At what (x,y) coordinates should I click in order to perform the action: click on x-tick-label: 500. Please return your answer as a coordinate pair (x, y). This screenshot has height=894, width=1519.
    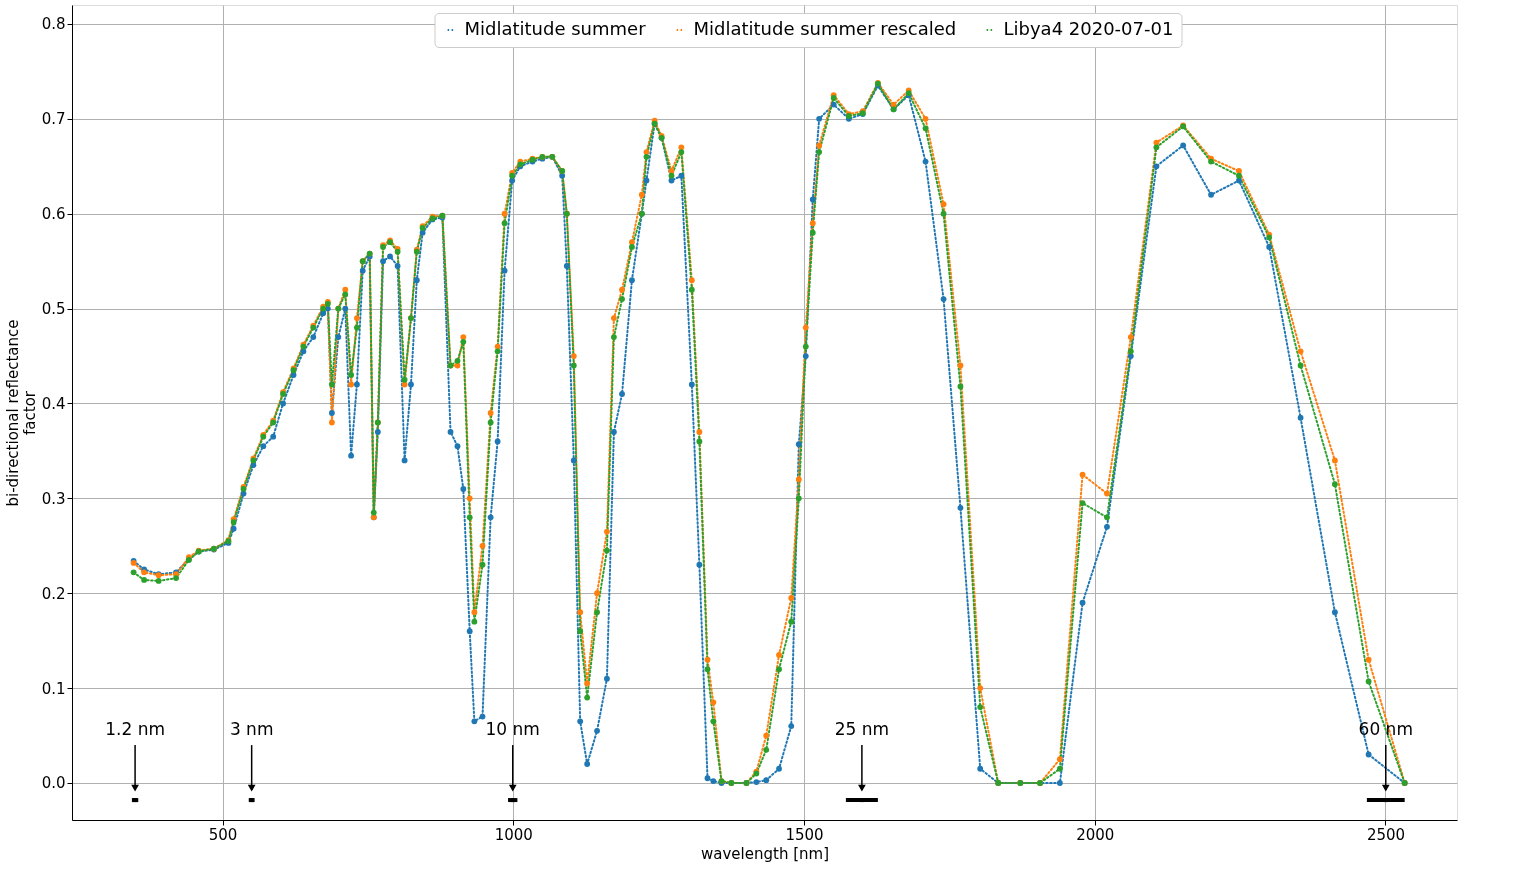
    Looking at the image, I should click on (223, 834).